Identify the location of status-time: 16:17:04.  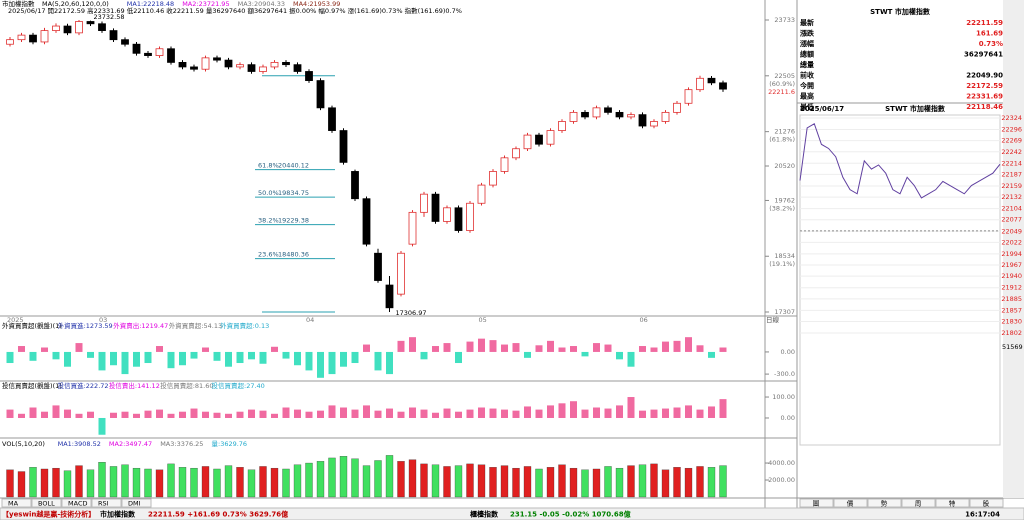
(982, 515).